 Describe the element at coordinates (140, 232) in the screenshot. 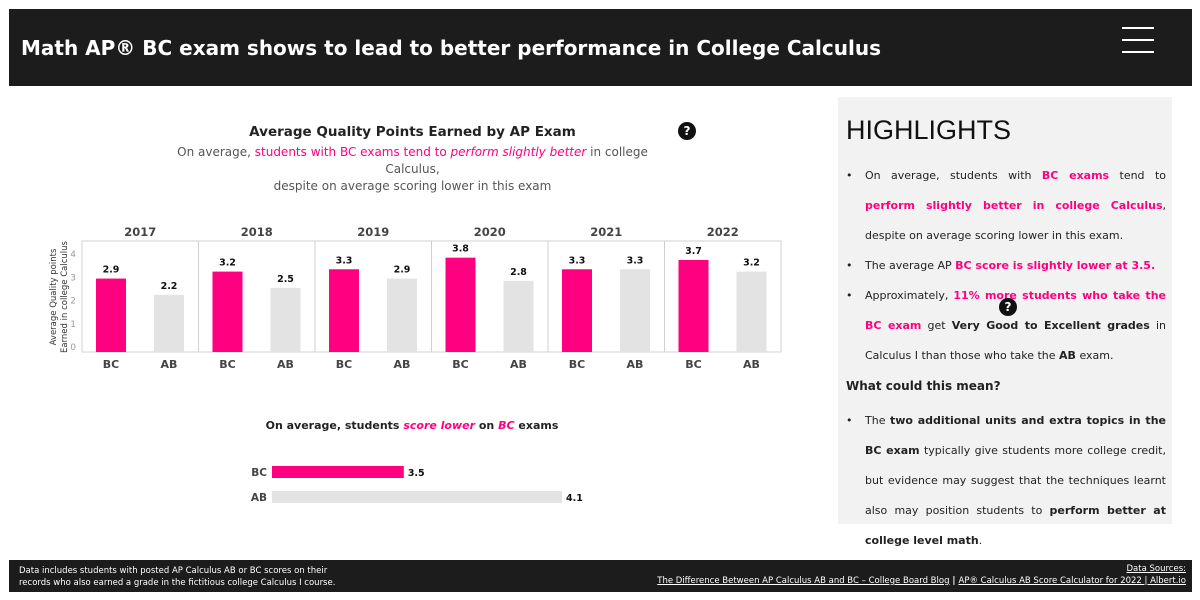

I see `panel-year-label: 2017` at that location.